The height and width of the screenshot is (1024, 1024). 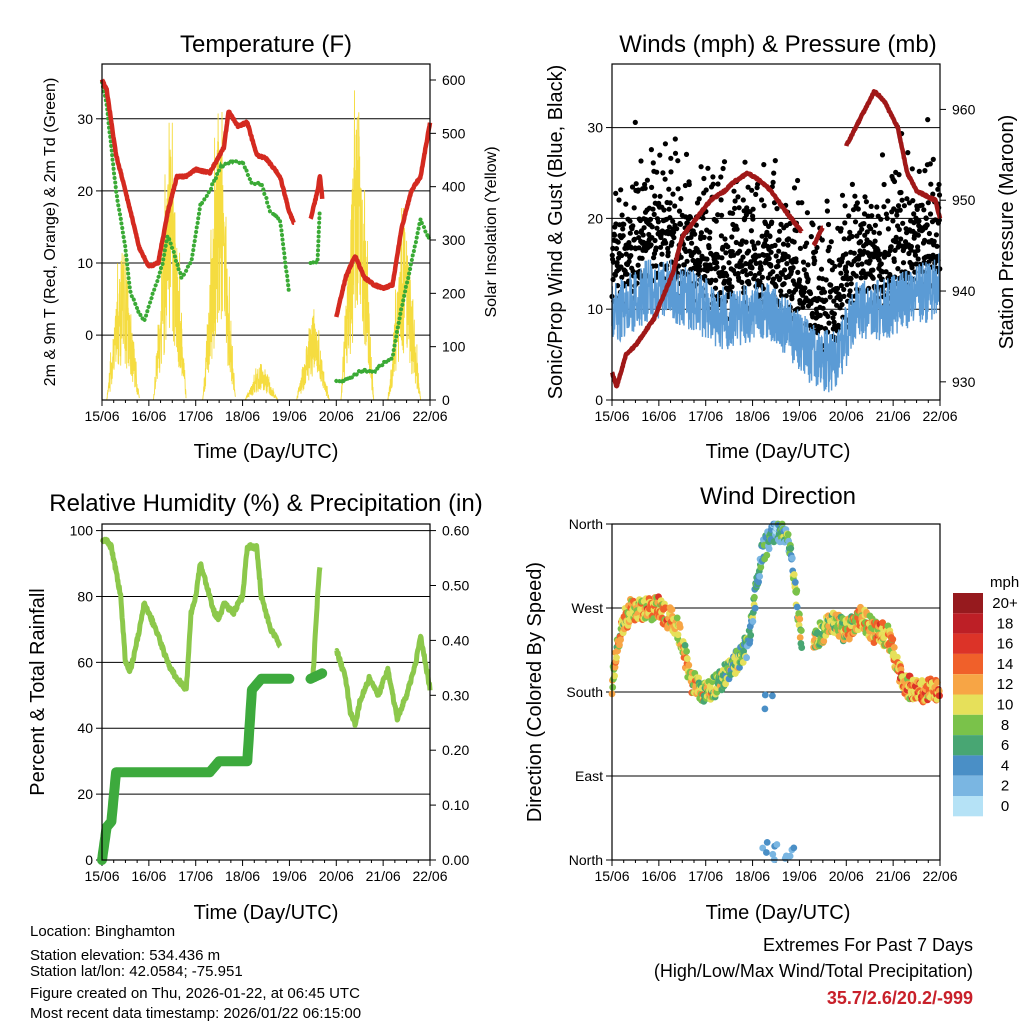 I want to click on y2-tick-label: 0.10, so click(x=455, y=805).